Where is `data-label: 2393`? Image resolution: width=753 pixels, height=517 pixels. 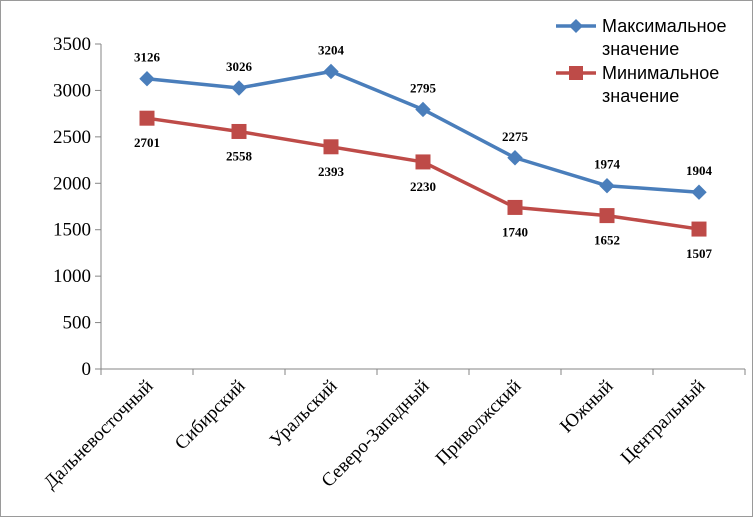 data-label: 2393 is located at coordinates (331, 171).